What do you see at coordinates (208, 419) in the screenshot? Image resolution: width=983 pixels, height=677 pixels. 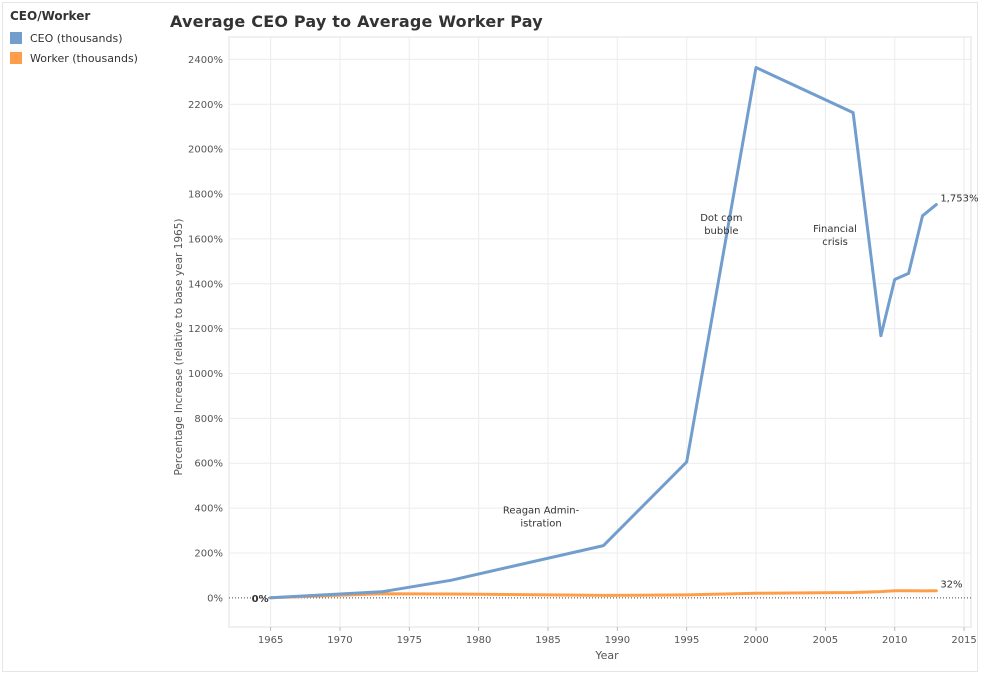 I see `y-tick-label: 800%` at bounding box center [208, 419].